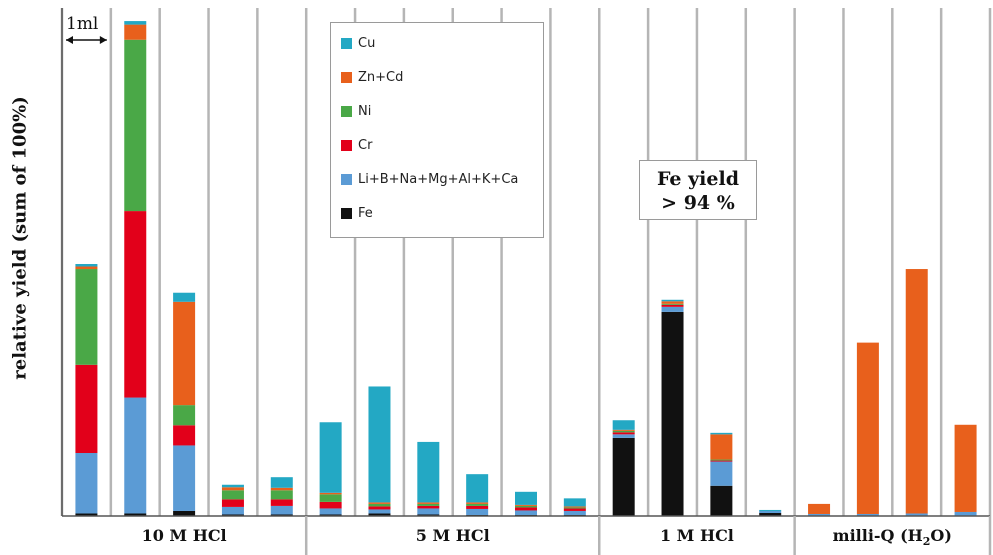 Image resolution: width=993 pixels, height=555 pixels. I want to click on legend-label: Cr, so click(365, 145).